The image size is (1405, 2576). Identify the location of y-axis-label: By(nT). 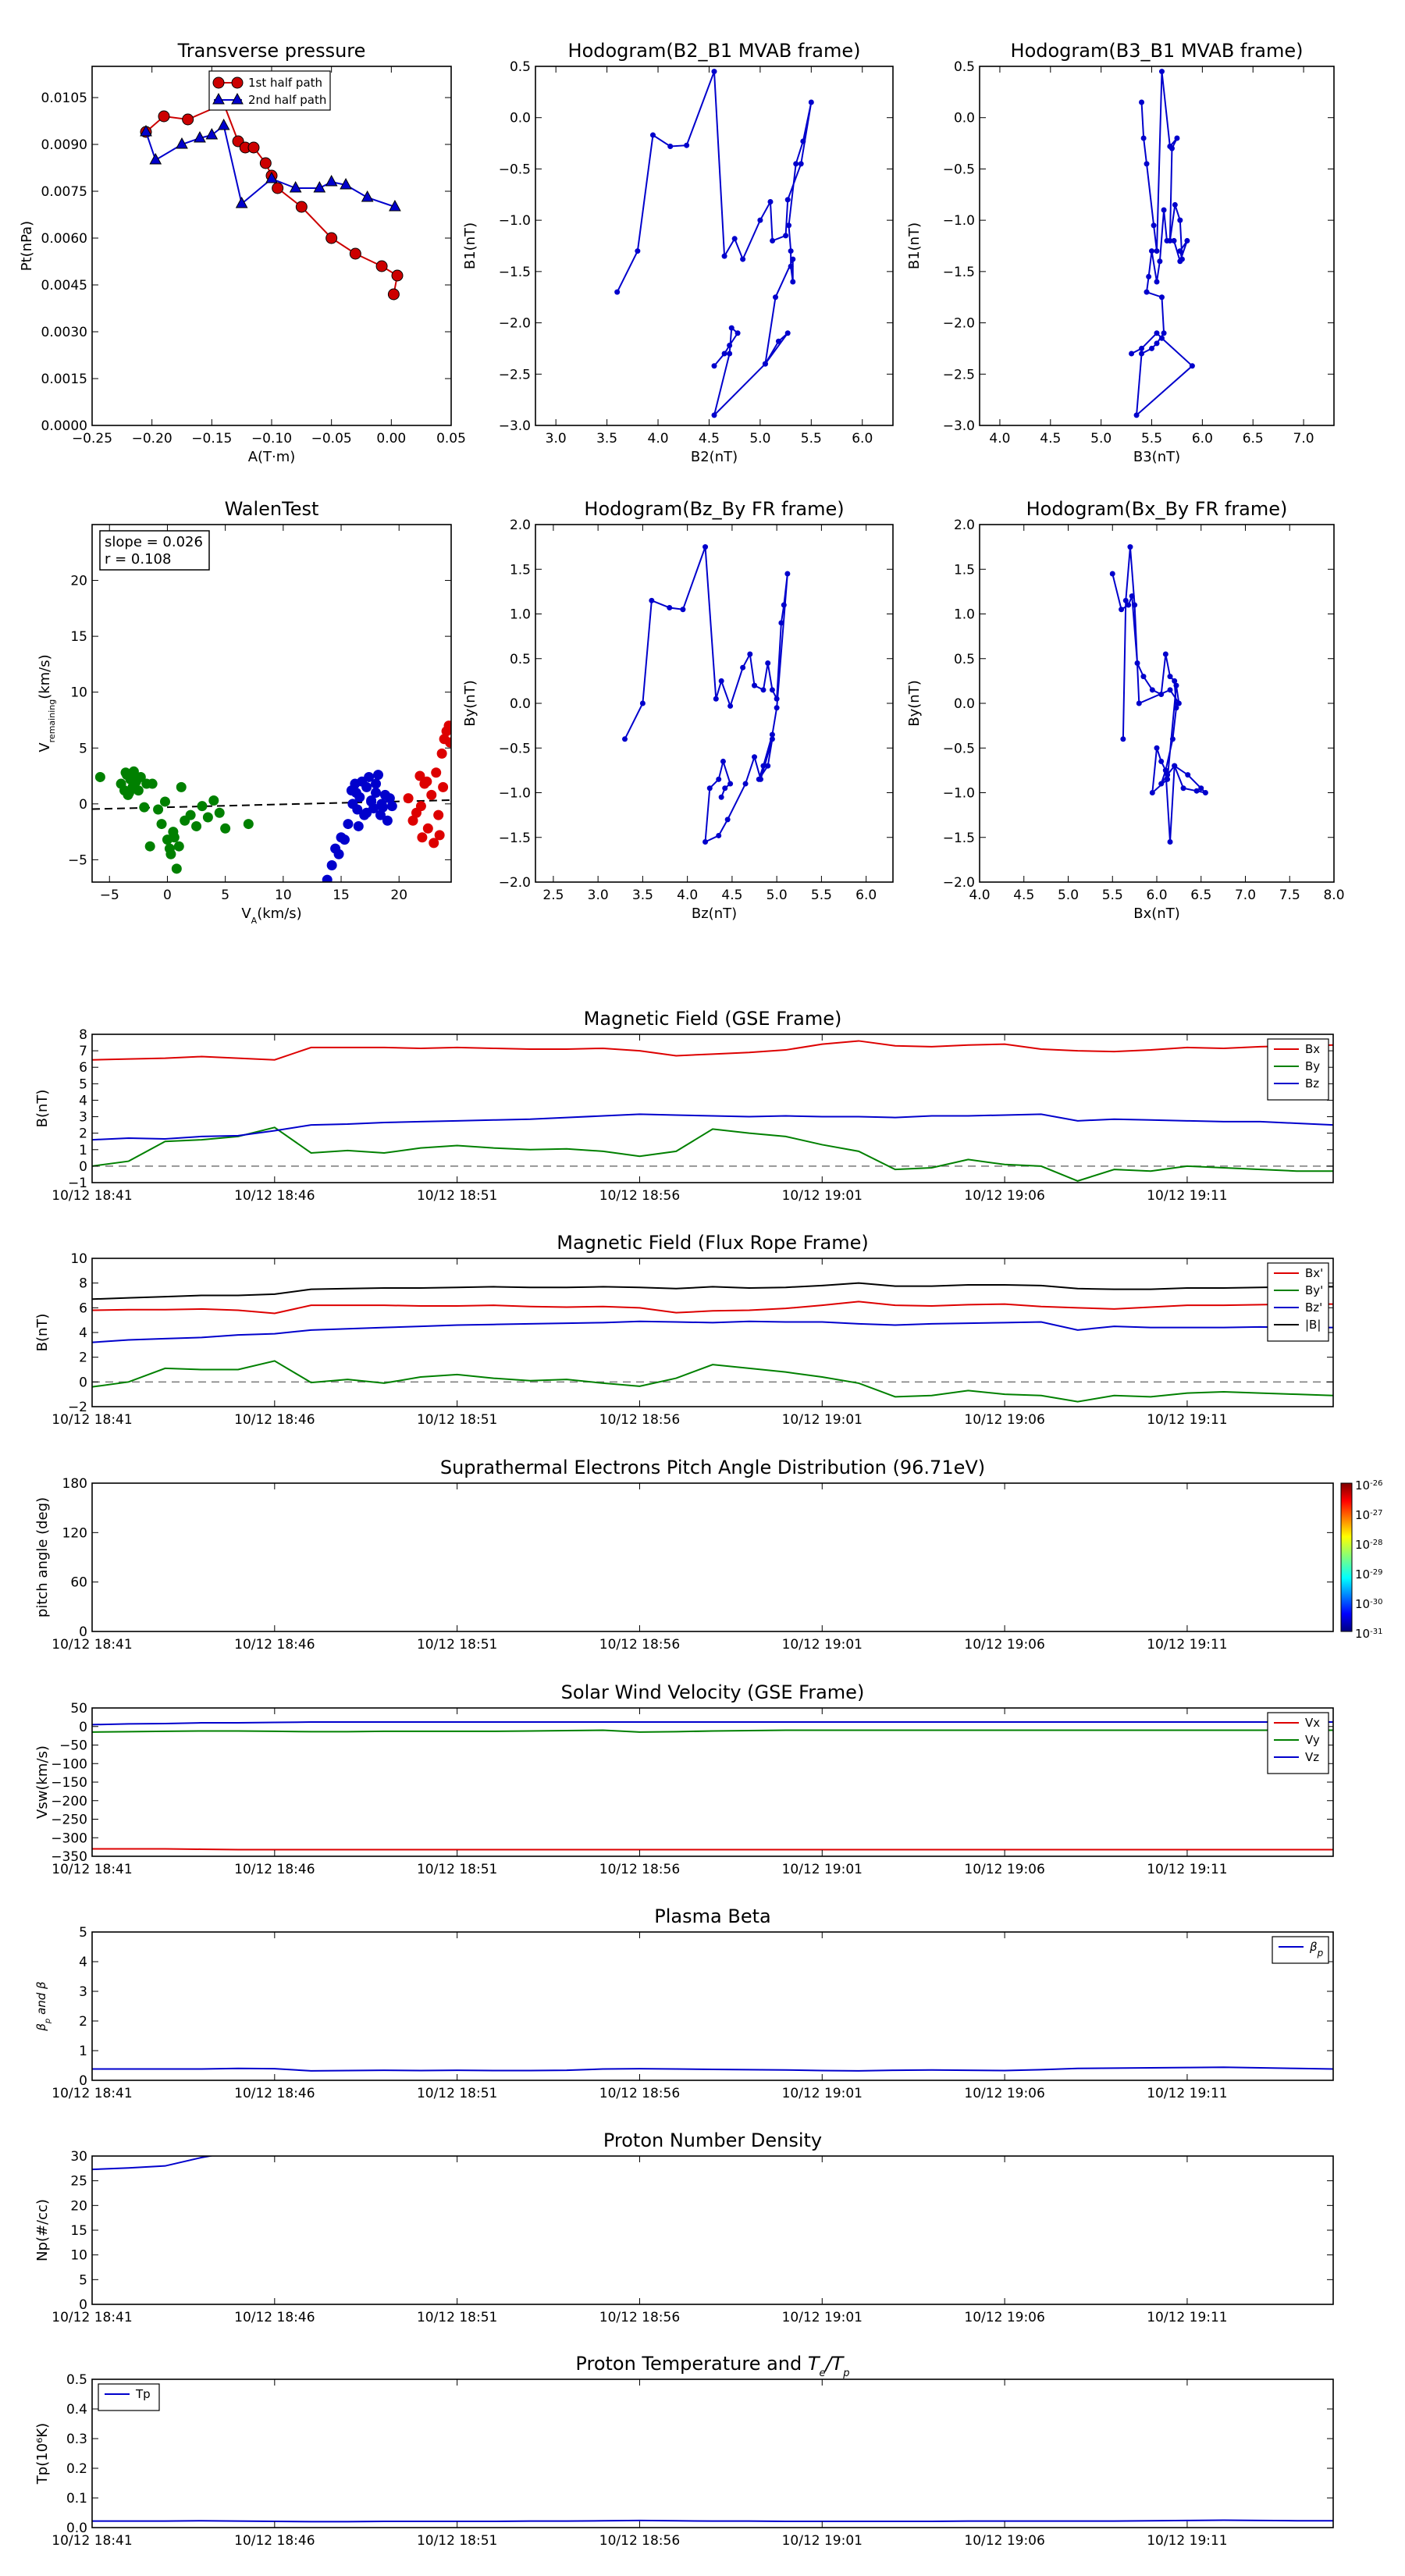
(914, 703).